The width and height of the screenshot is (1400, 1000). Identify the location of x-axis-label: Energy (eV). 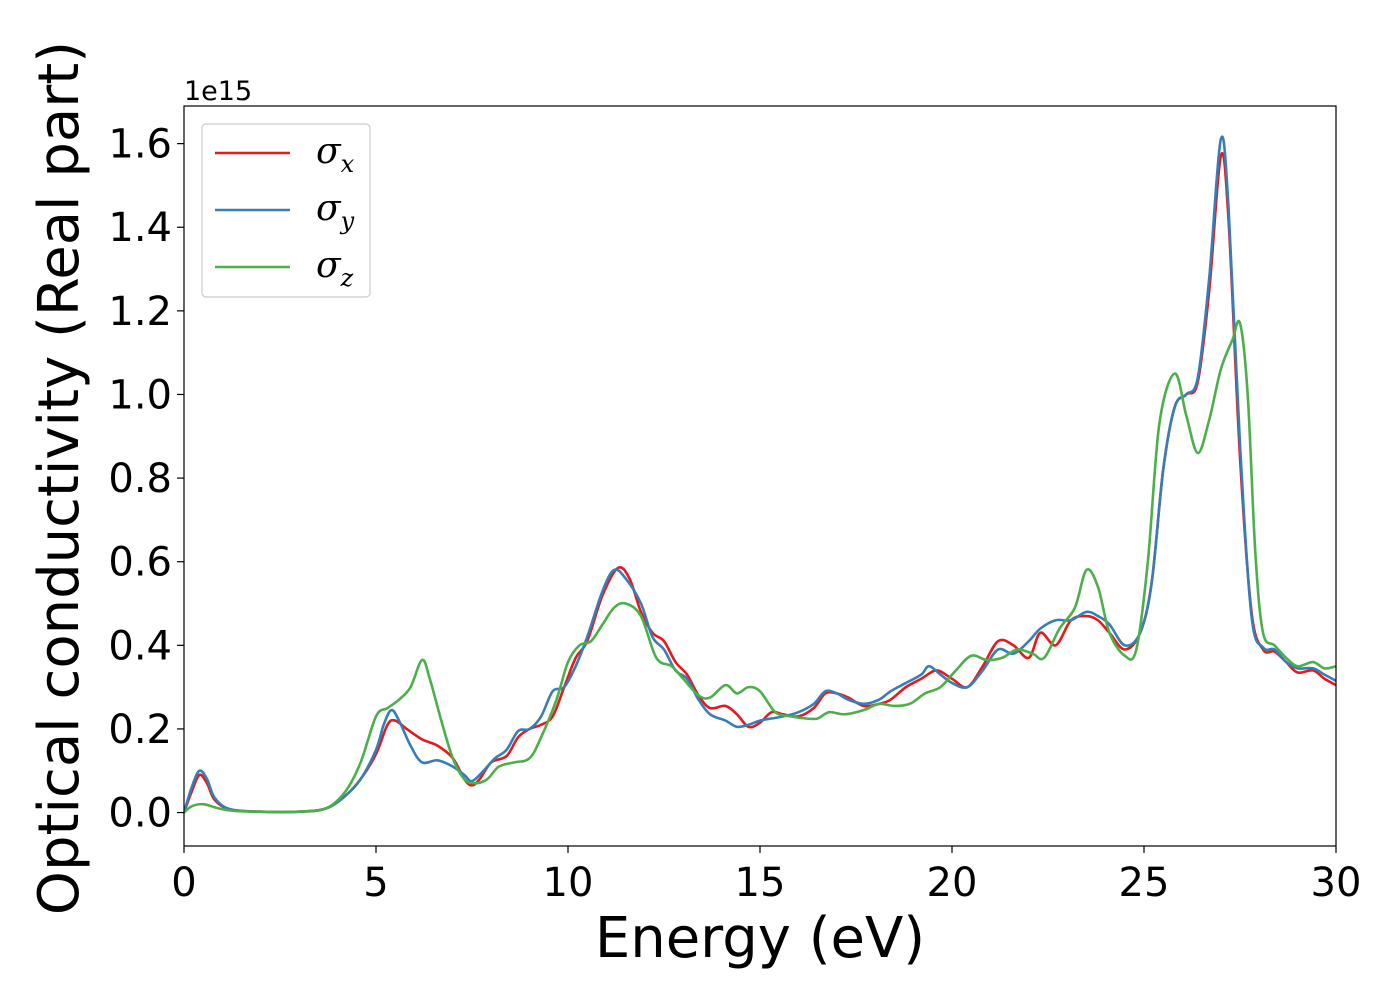
(760, 938).